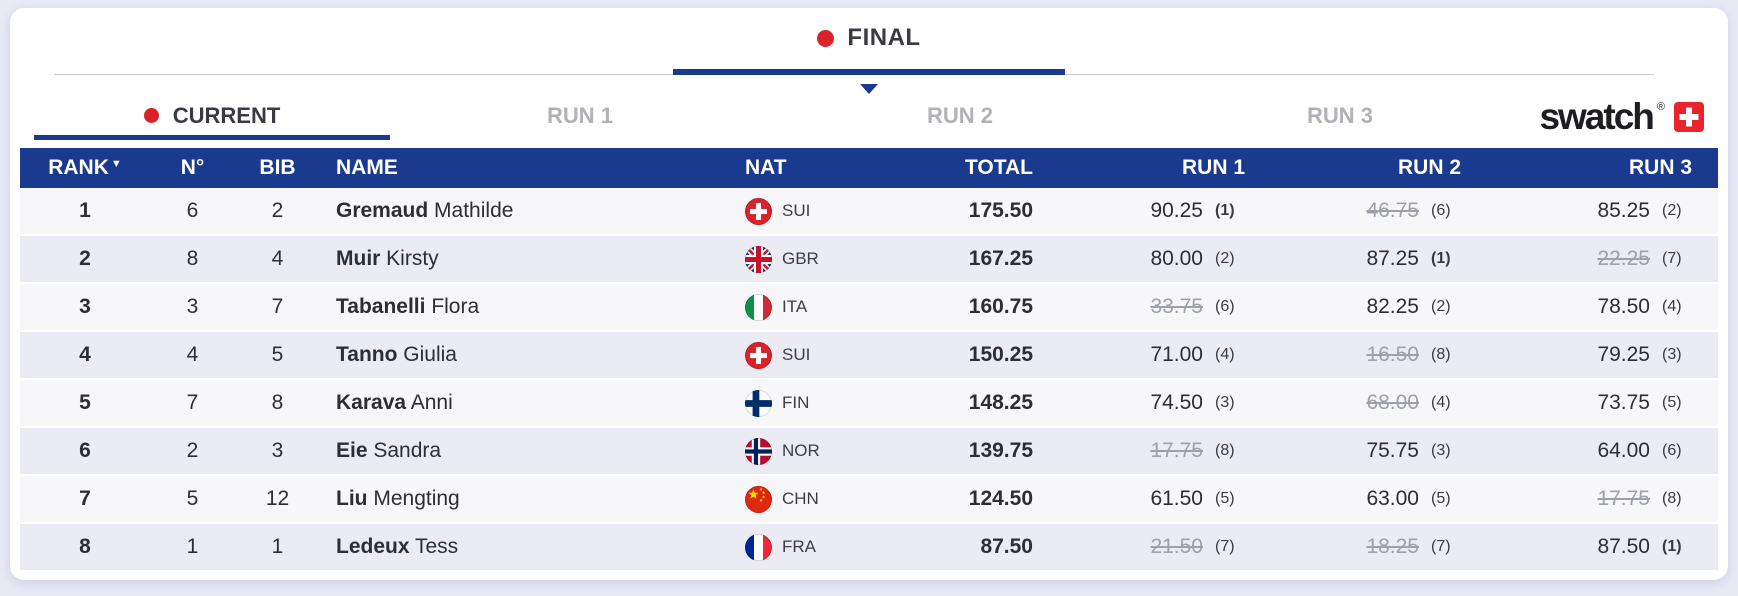  Describe the element at coordinates (277, 258) in the screenshot. I see `bib-cell: 4` at that location.